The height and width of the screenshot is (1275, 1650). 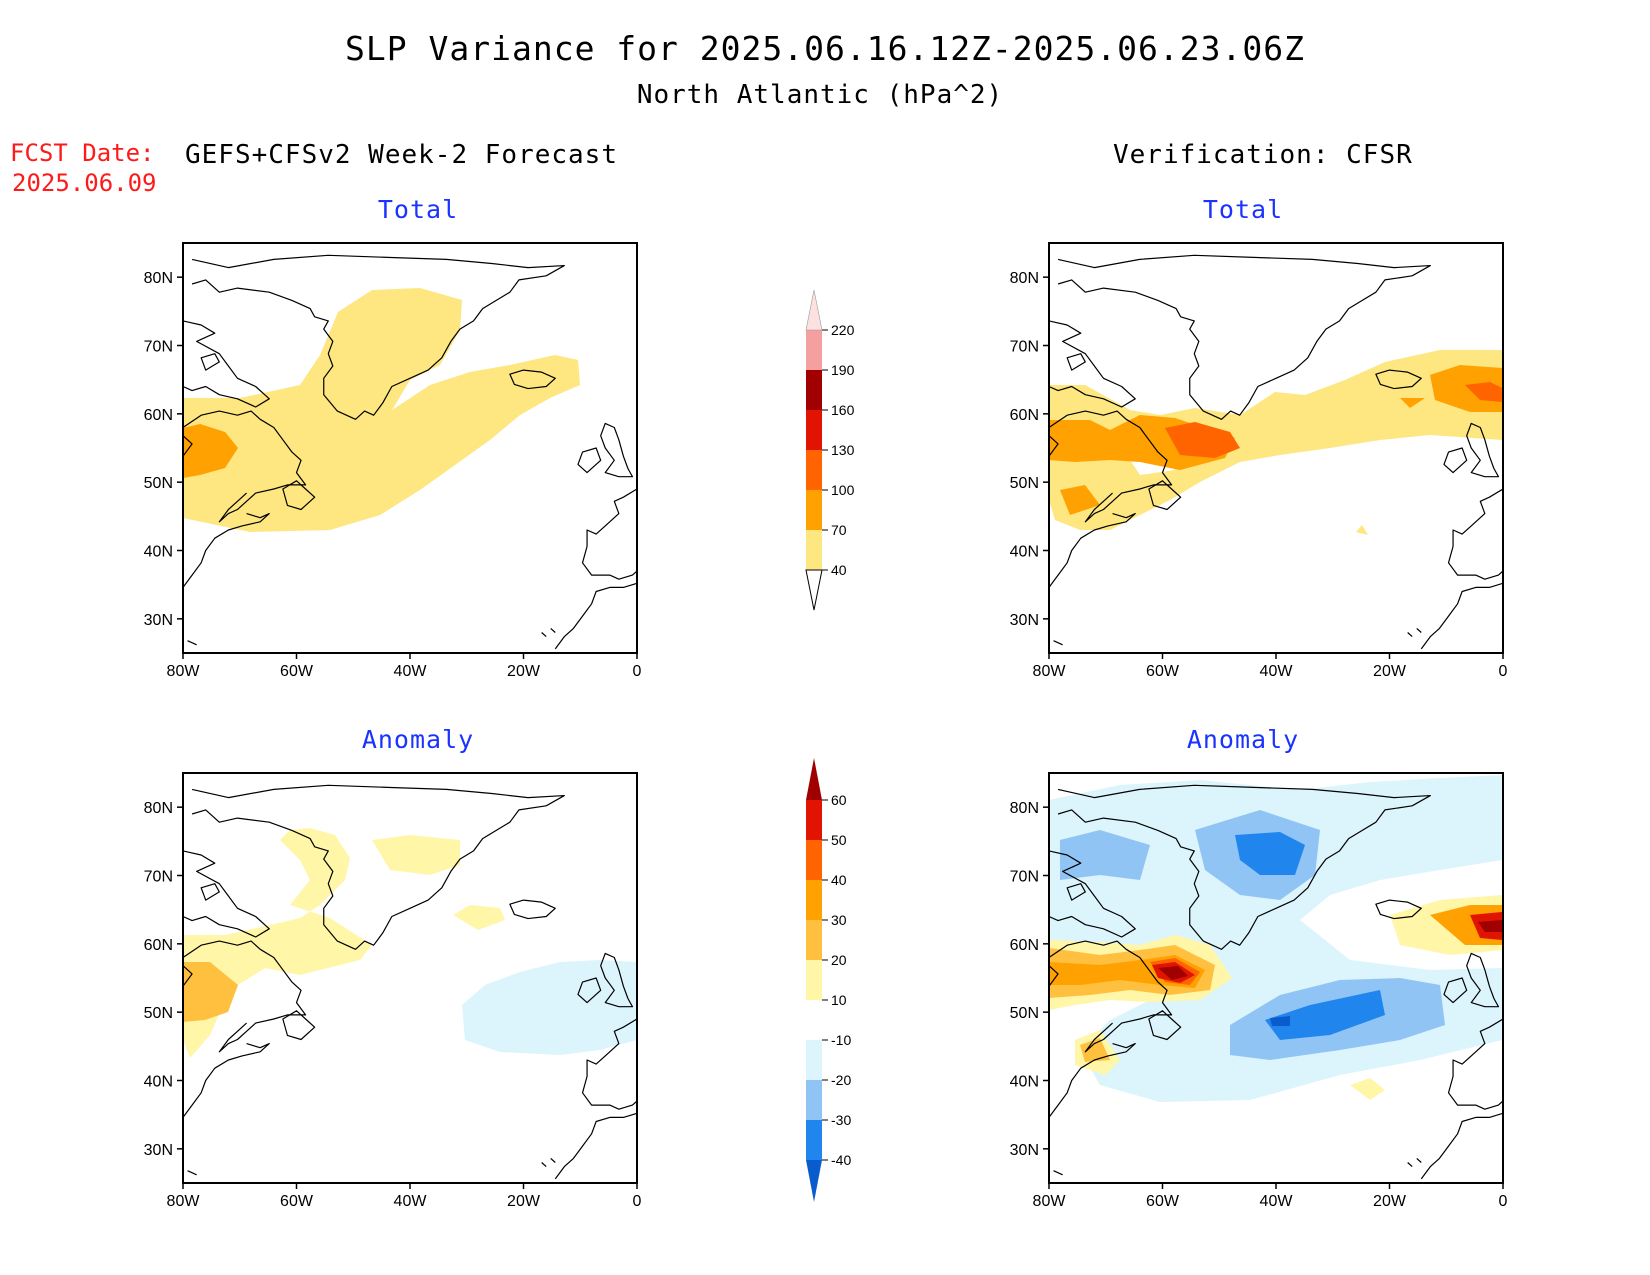 I want to click on panel-title-verification-anomaly: Anomaly, so click(x=1243, y=739).